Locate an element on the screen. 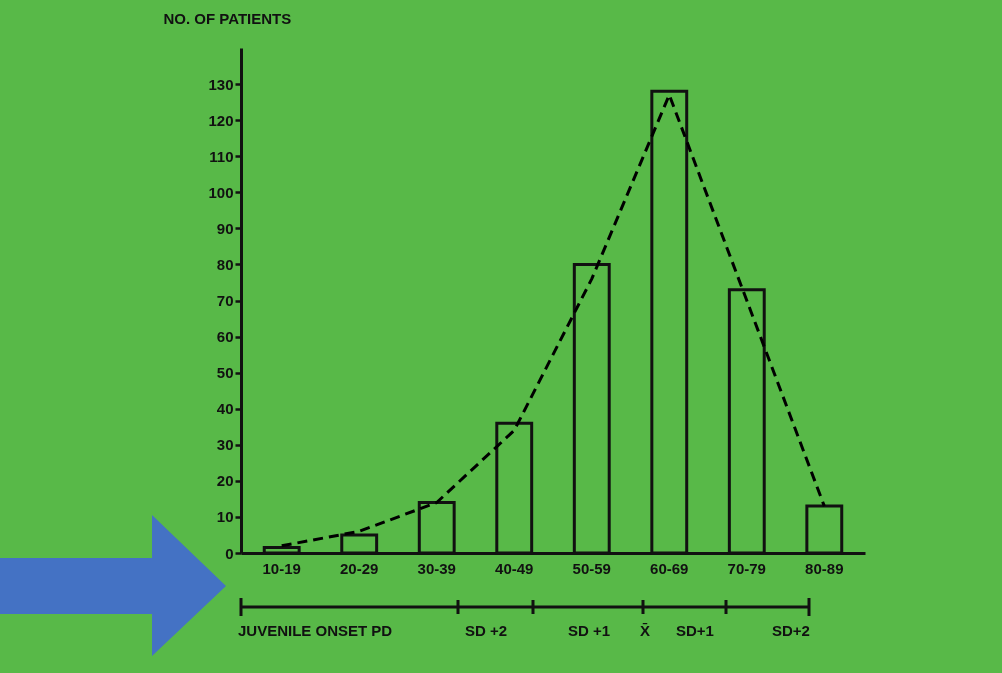  y-tick-label: 30 is located at coordinates (225, 445).